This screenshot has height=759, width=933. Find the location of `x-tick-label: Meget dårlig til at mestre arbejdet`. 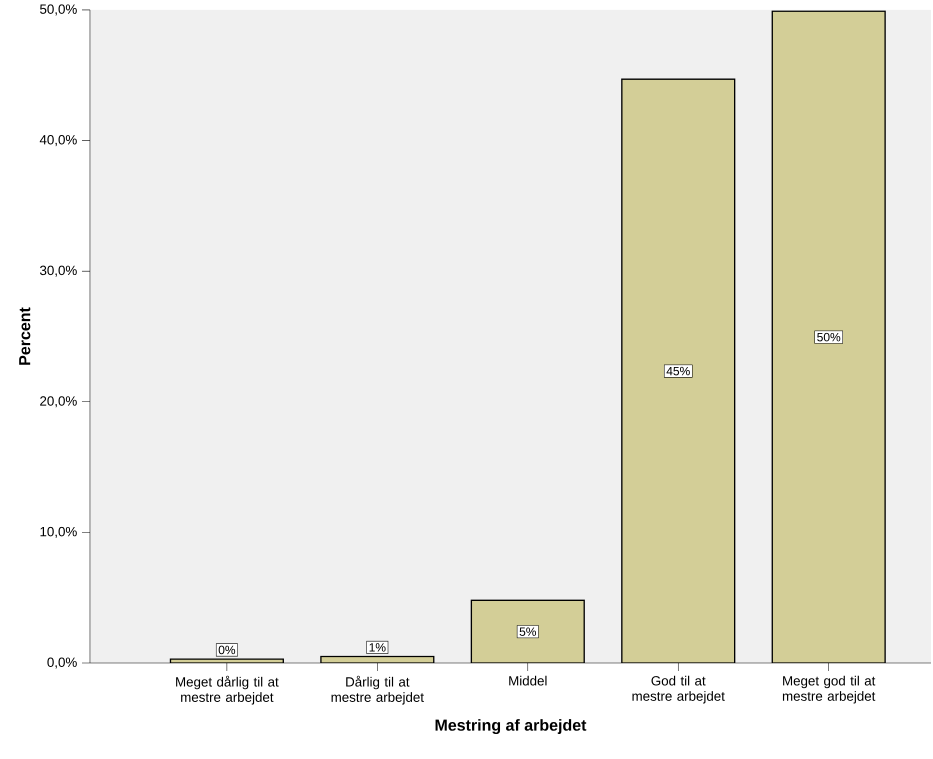

x-tick-label: Meget dårlig til at mestre arbejdet is located at coordinates (227, 690).